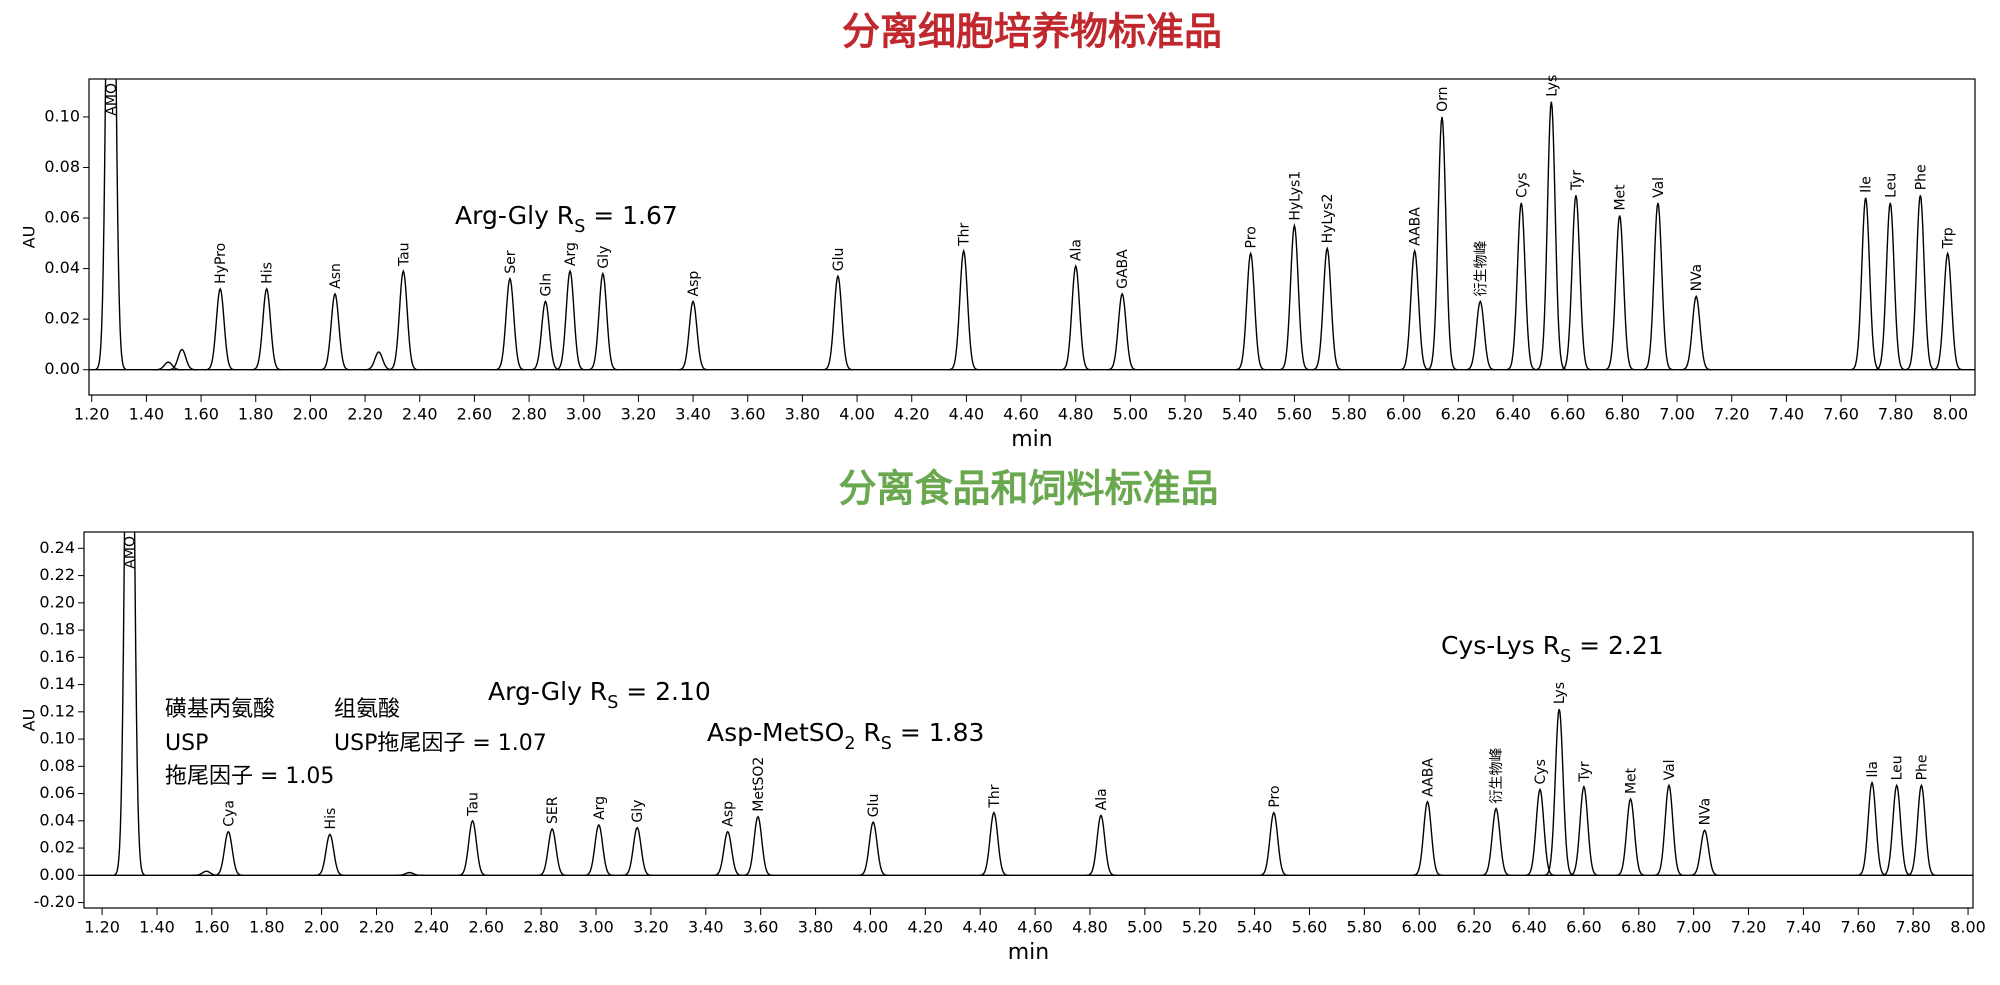 Image resolution: width=2000 pixels, height=985 pixels. What do you see at coordinates (1255, 927) in the screenshot?
I see `x-tick-label: 5.40` at bounding box center [1255, 927].